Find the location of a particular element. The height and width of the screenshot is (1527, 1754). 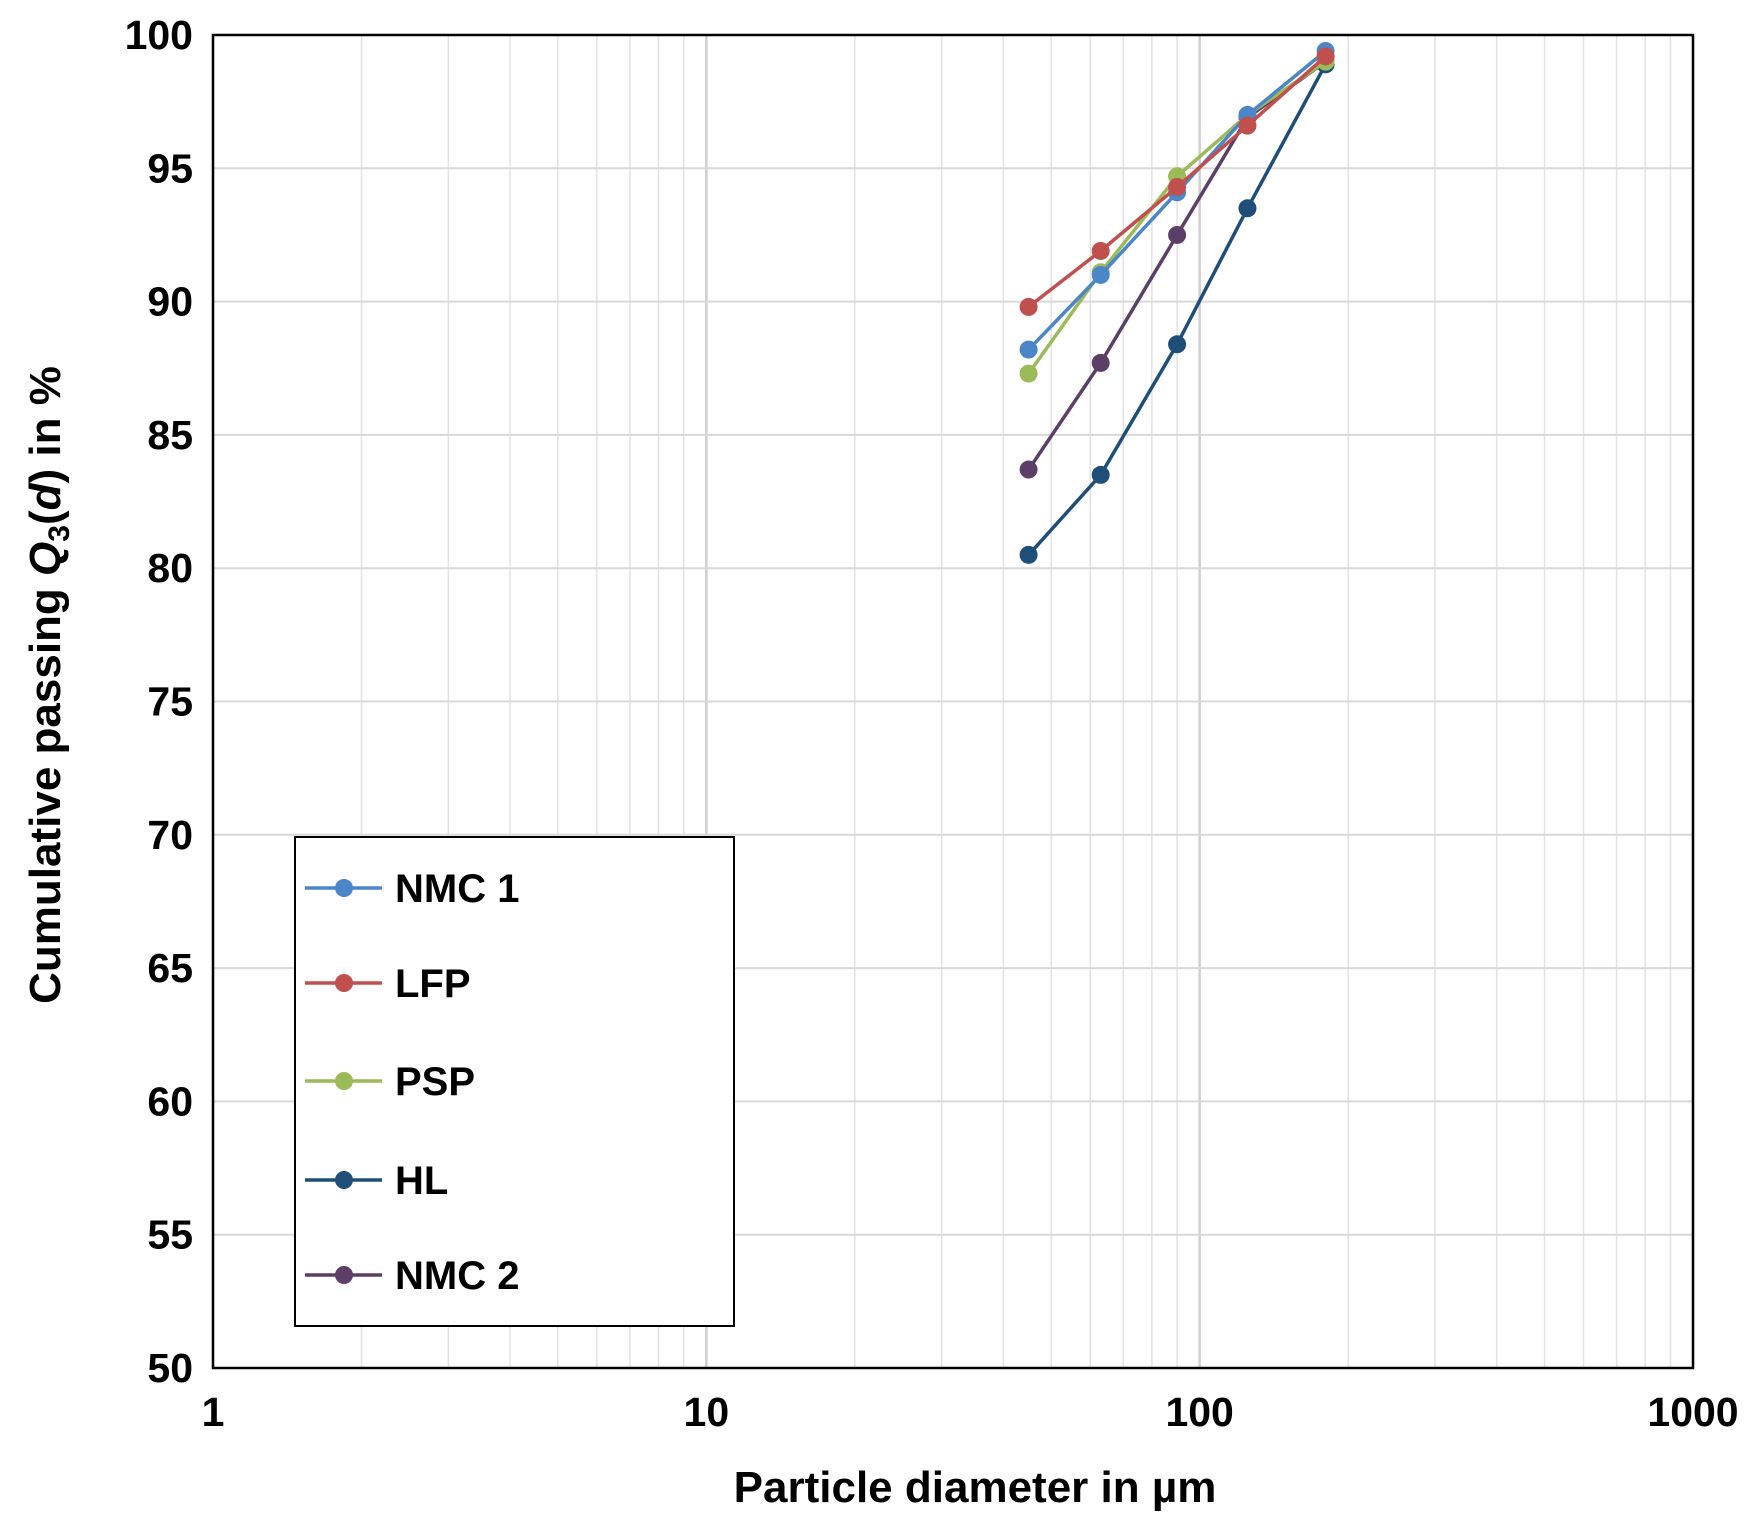

x-tick-label: 100 is located at coordinates (1199, 1412).